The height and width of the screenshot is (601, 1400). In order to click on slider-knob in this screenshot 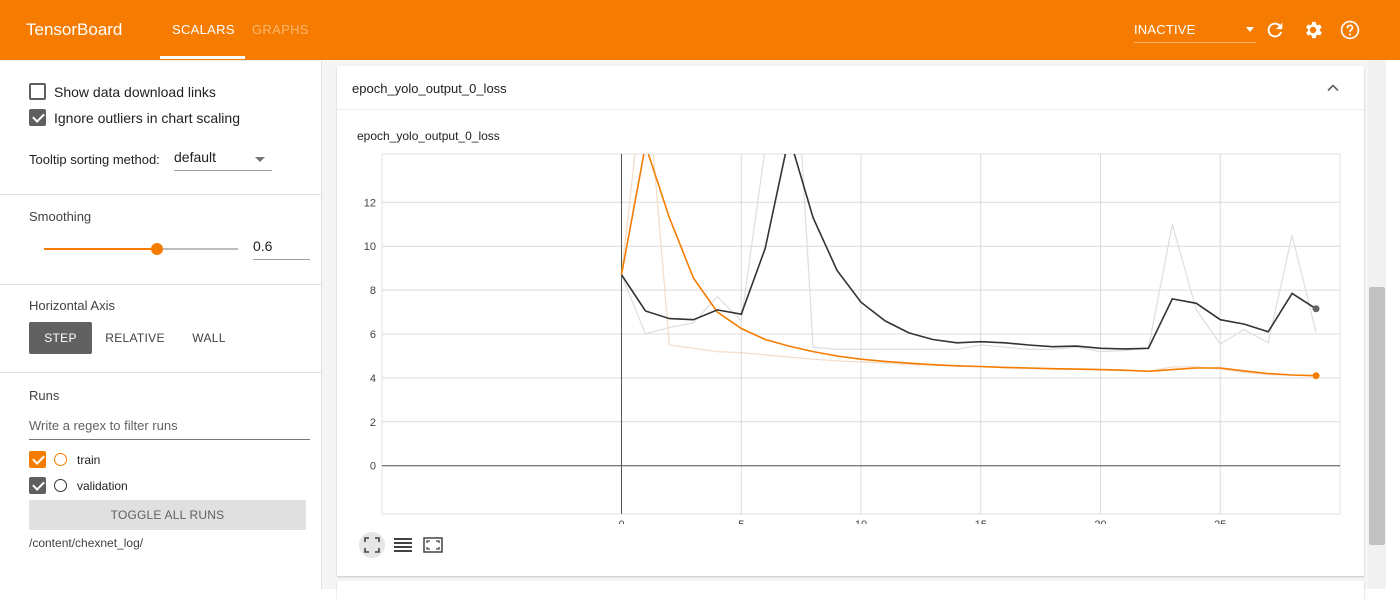, I will do `click(156, 249)`.